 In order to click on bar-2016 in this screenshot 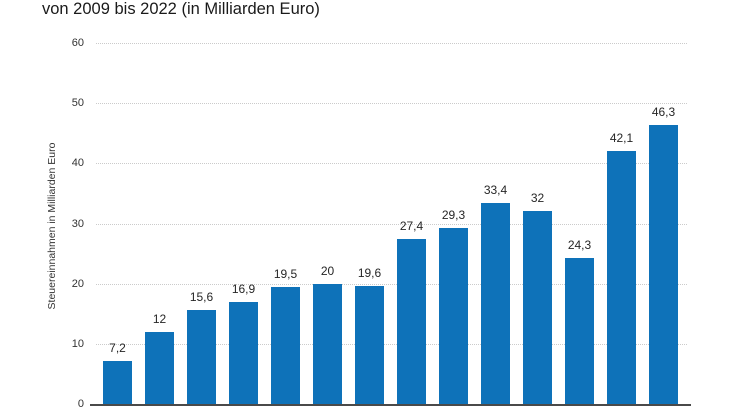, I will do `click(411, 321)`.